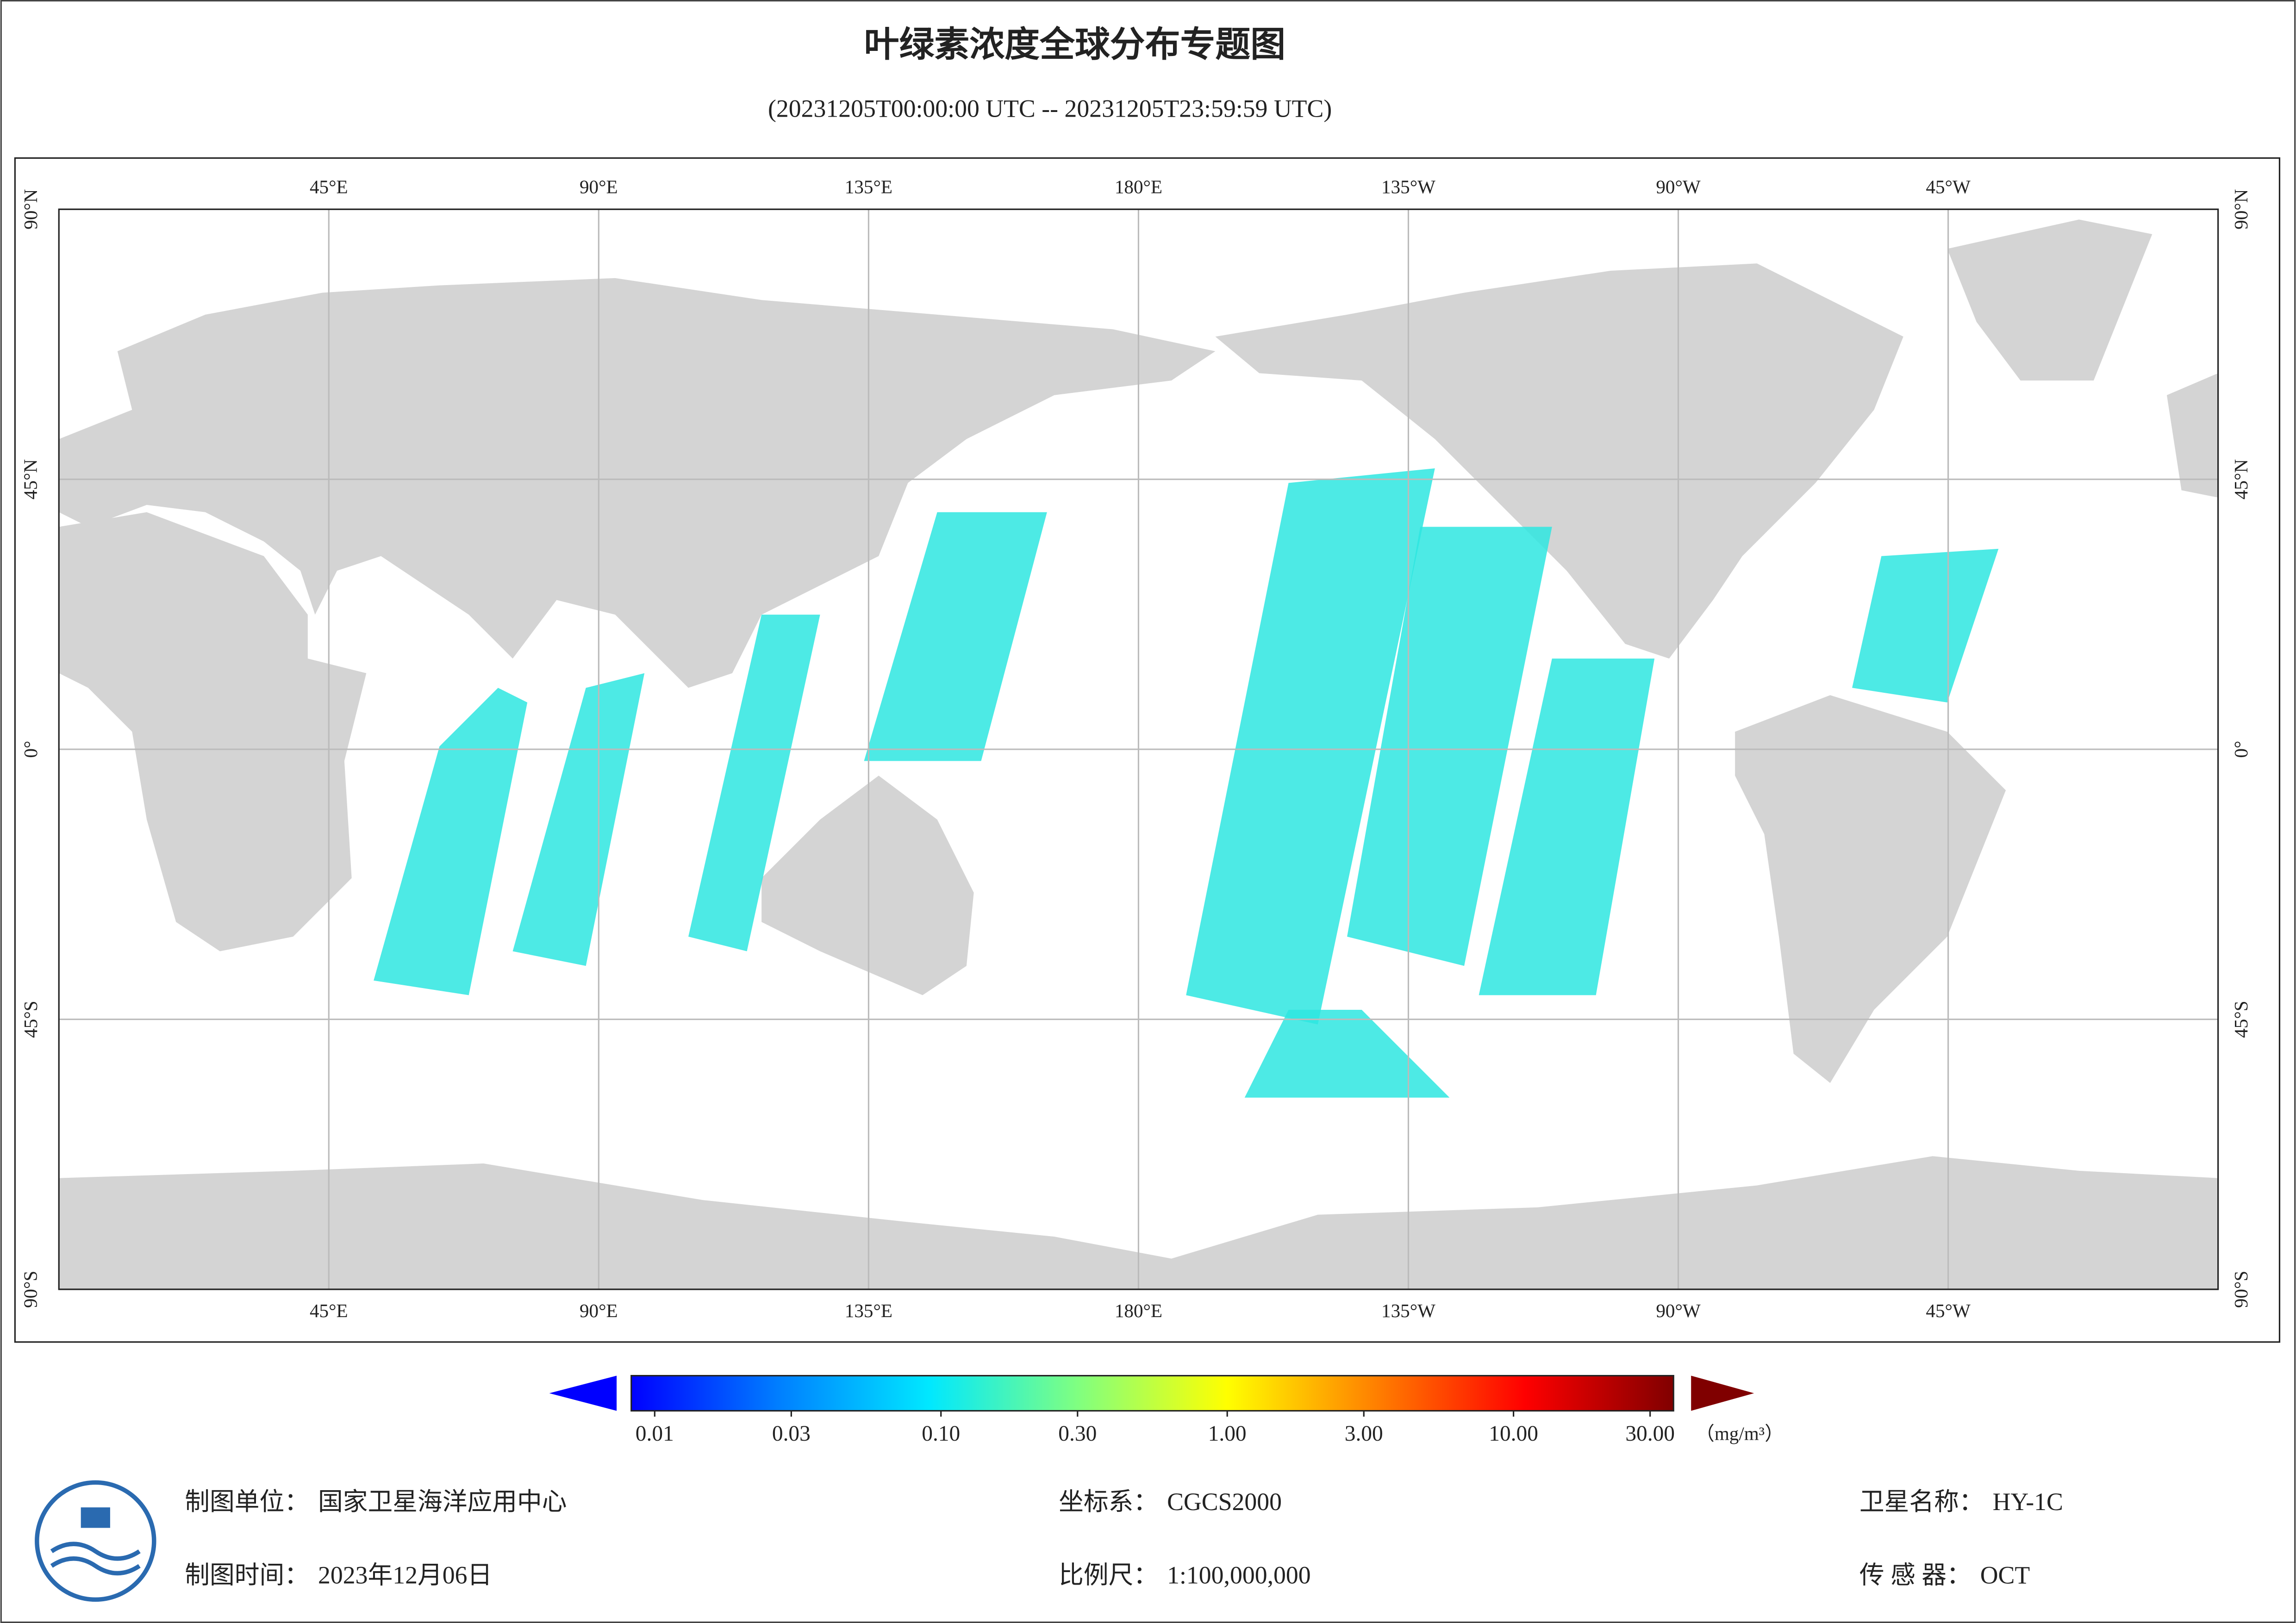 Image resolution: width=2296 pixels, height=1623 pixels. What do you see at coordinates (941, 1434) in the screenshot?
I see `colorbar-label: 0.10` at bounding box center [941, 1434].